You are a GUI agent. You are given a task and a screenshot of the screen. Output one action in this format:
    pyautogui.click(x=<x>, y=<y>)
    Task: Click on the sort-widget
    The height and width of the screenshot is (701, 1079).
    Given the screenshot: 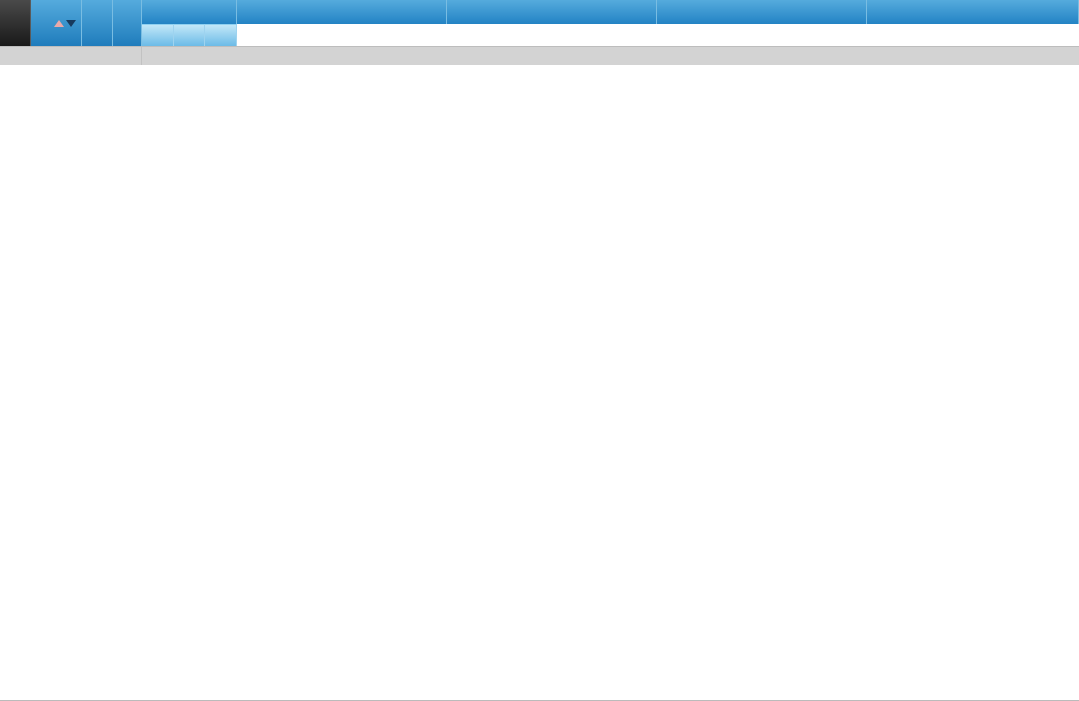 What is the action you would take?
    pyautogui.click(x=64, y=23)
    